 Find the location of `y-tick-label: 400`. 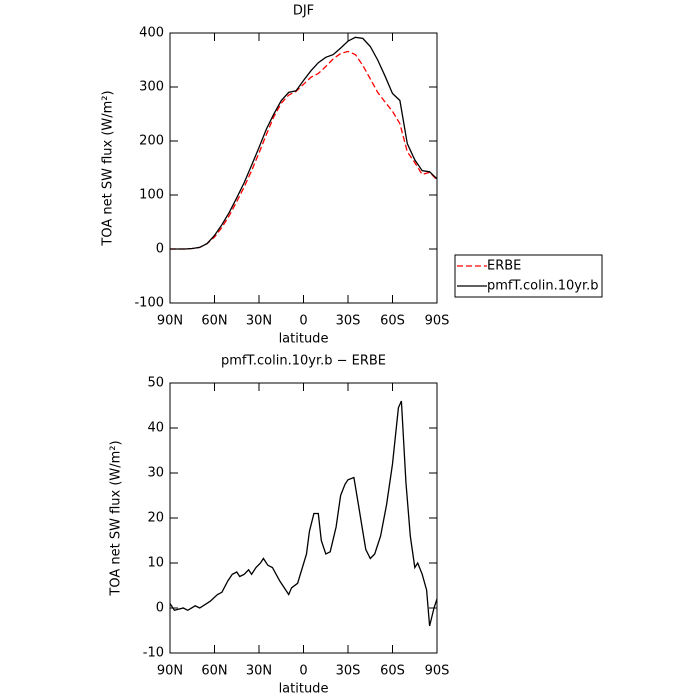

y-tick-label: 400 is located at coordinates (151, 33).